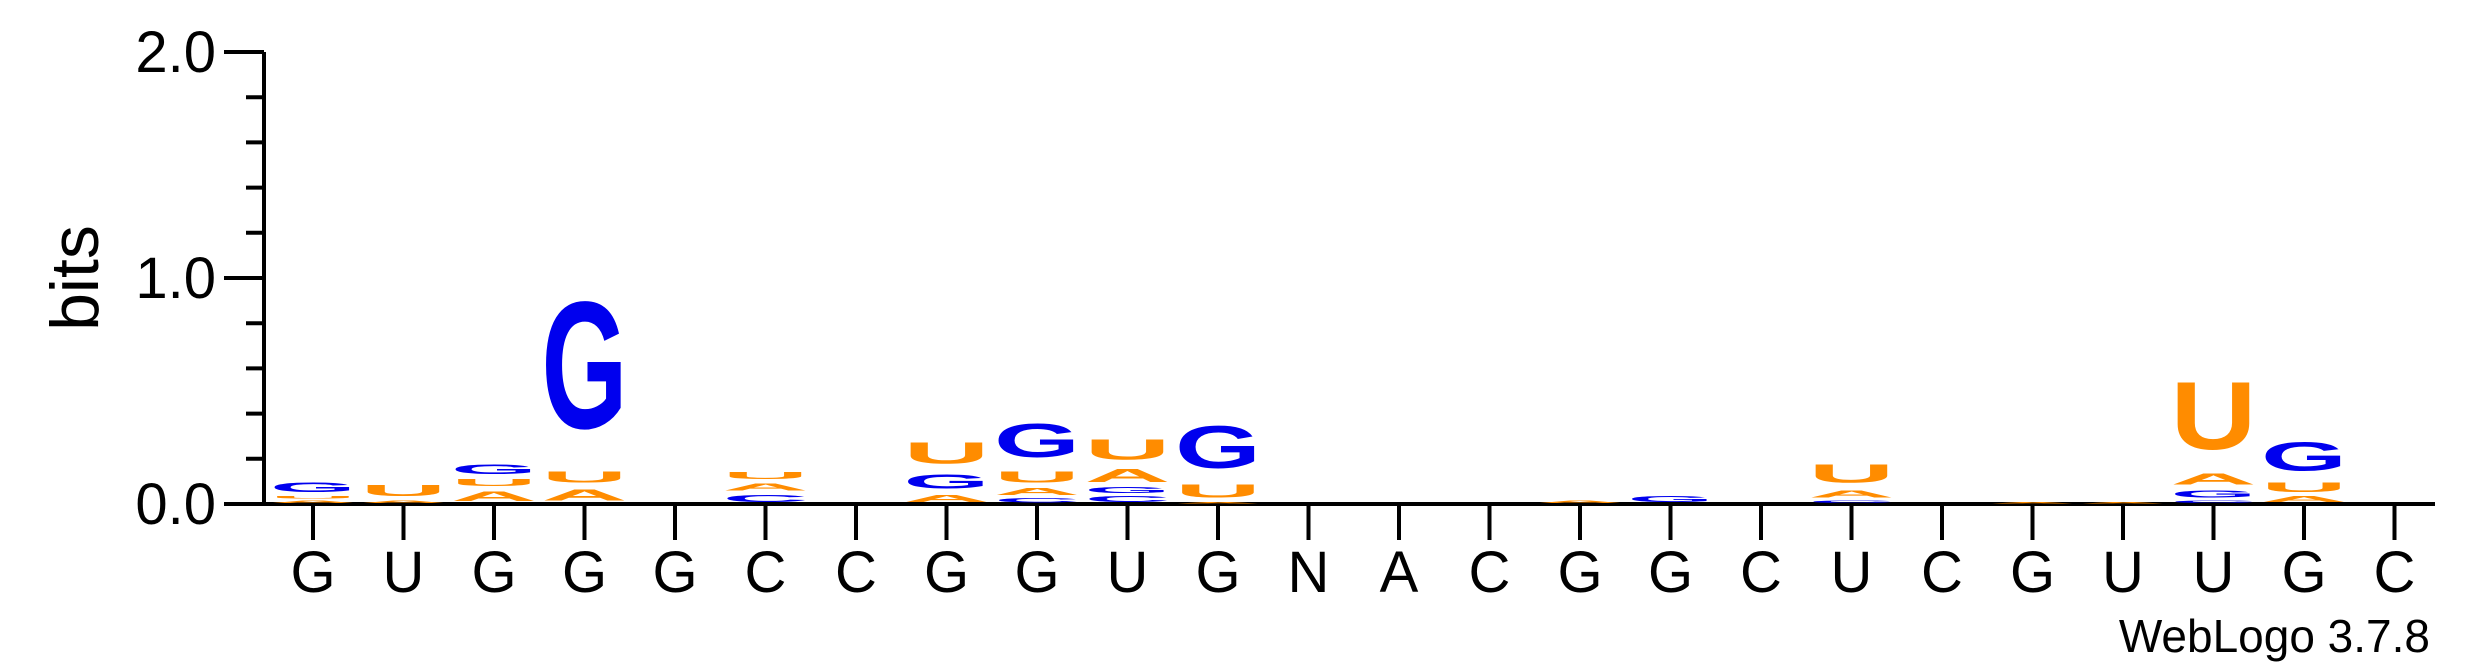  I want to click on y-minor-ticks, so click(255, 278).